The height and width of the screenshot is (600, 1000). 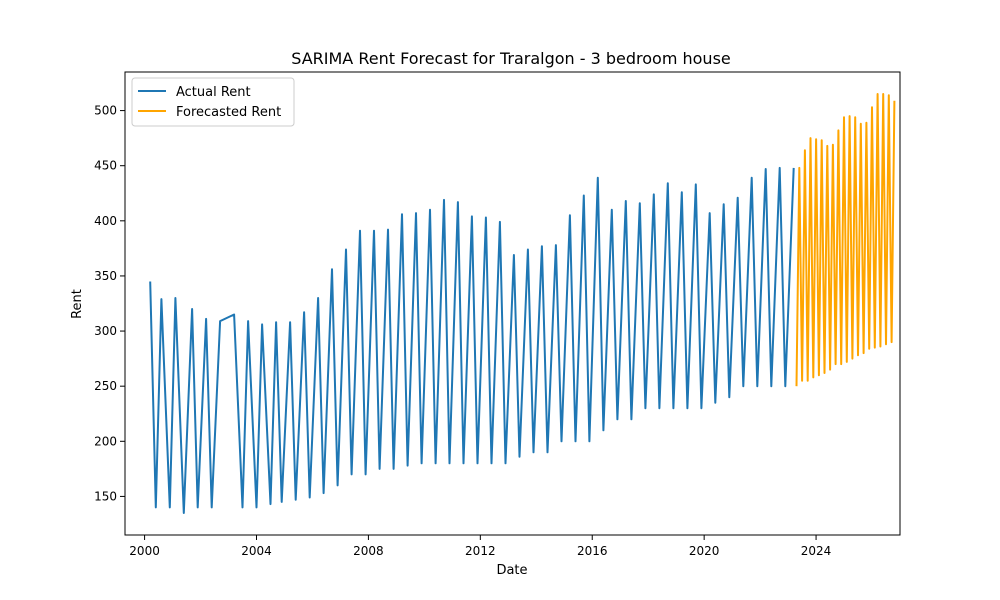 I want to click on x-tick-label: 2008, so click(x=368, y=551).